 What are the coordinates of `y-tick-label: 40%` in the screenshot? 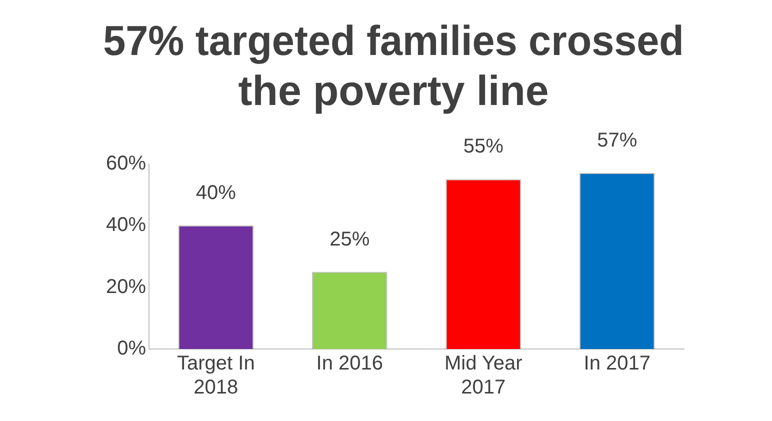 It's located at (126, 225).